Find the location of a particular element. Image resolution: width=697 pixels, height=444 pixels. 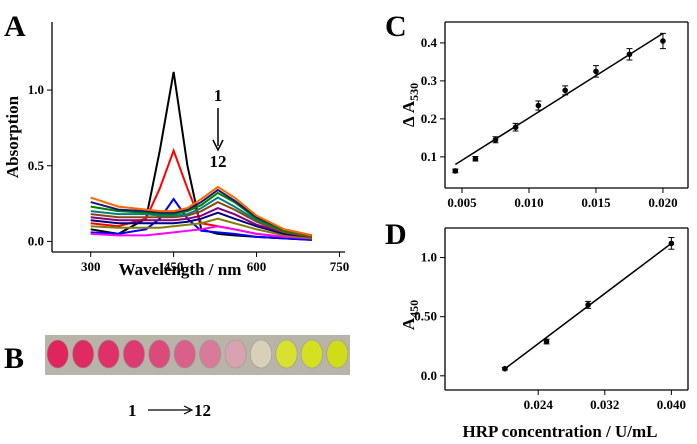

x-tick-label: 0.032 is located at coordinates (604, 404).